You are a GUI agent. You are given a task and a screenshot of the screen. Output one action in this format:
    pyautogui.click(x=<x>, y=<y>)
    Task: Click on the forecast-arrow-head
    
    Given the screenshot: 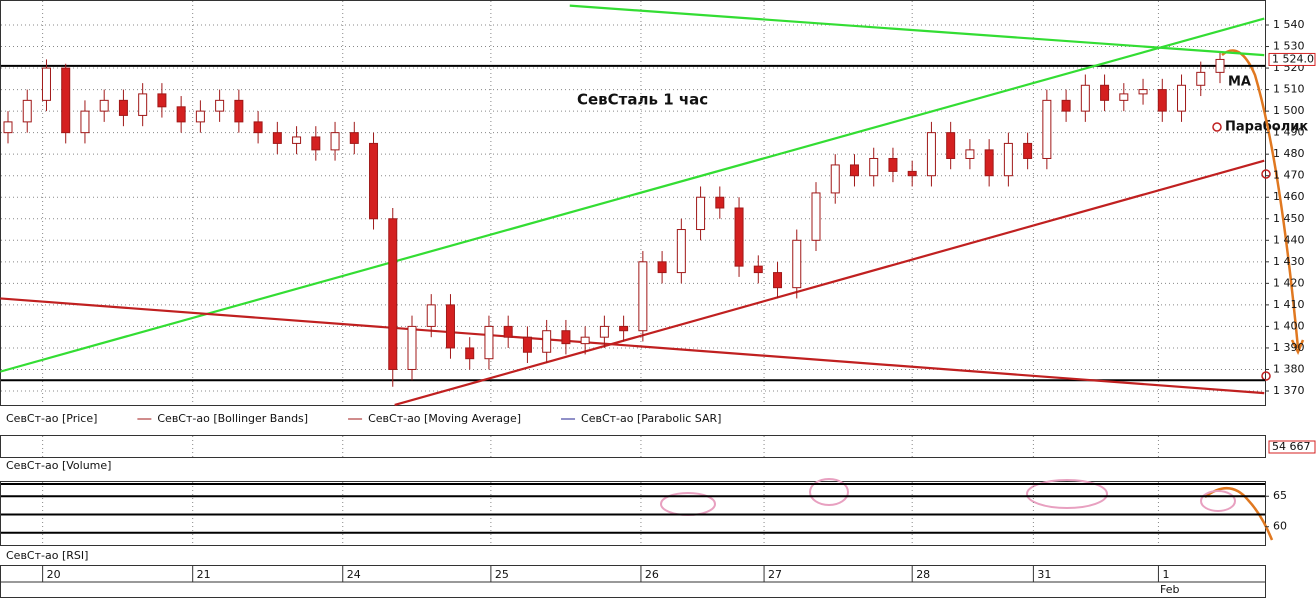 What is the action you would take?
    pyautogui.click(x=1297, y=347)
    